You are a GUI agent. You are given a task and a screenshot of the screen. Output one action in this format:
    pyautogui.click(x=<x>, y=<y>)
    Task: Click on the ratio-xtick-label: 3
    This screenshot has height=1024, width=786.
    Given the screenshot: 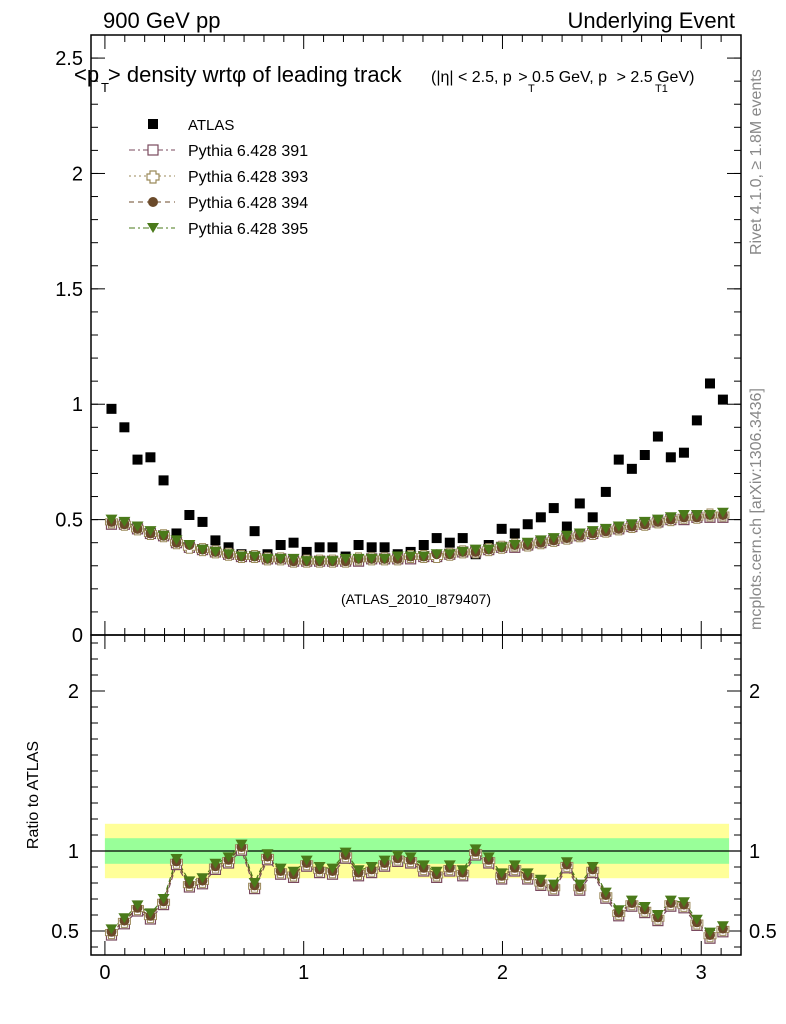 What is the action you would take?
    pyautogui.click(x=701, y=973)
    